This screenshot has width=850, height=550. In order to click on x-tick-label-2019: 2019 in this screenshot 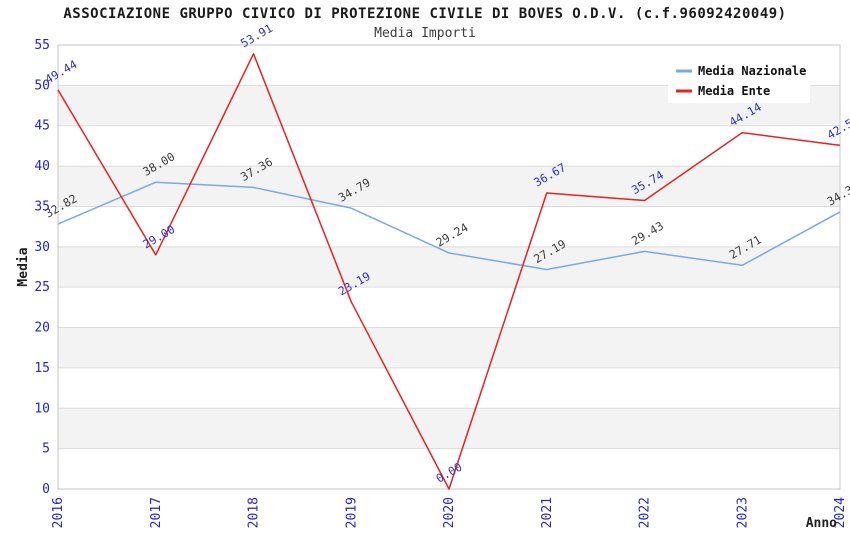, I will do `click(351, 512)`.